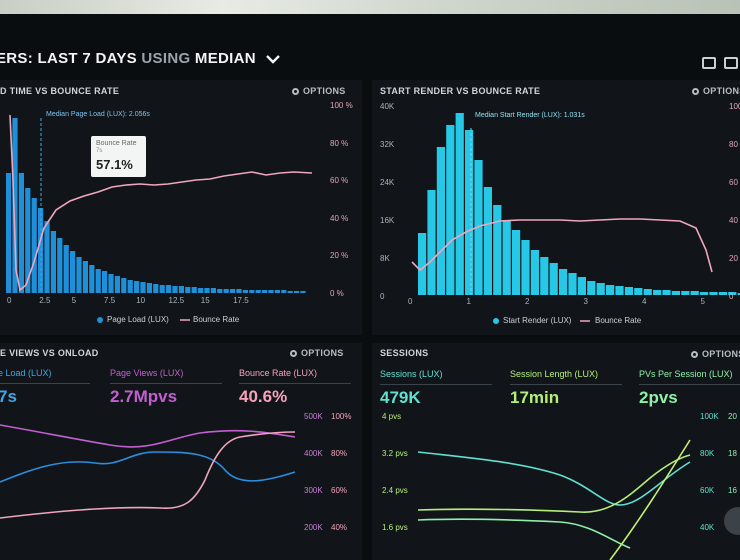  I want to click on panel4-right-tick-length: 20, so click(732, 416).